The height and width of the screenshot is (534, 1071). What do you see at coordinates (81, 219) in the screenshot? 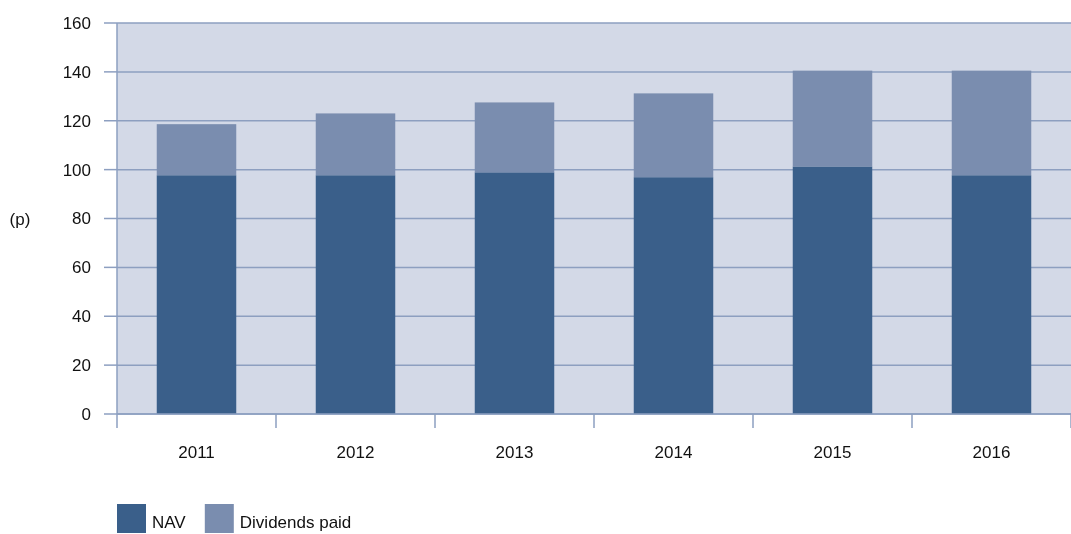
I see `y-tick-label: 80` at bounding box center [81, 219].